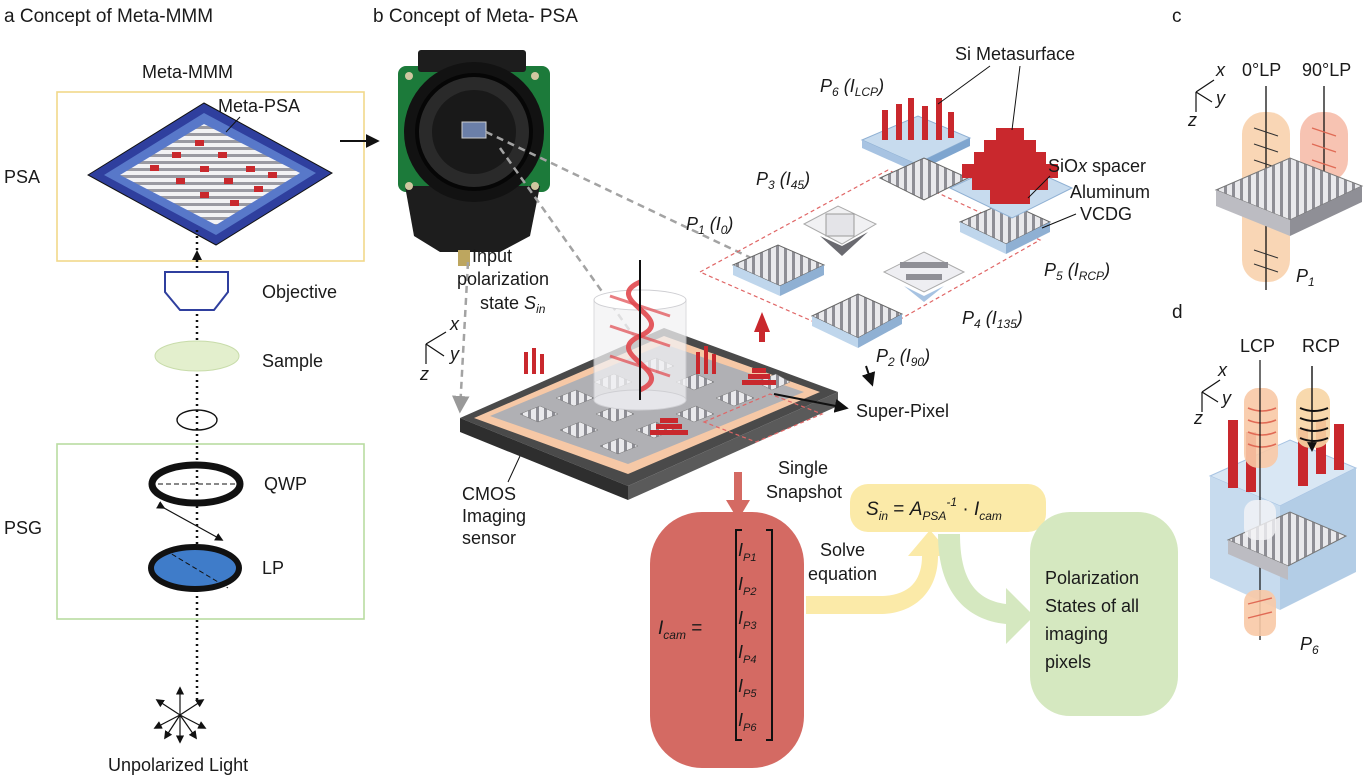  Describe the element at coordinates (197, 356) in the screenshot. I see `sample-icon` at that location.